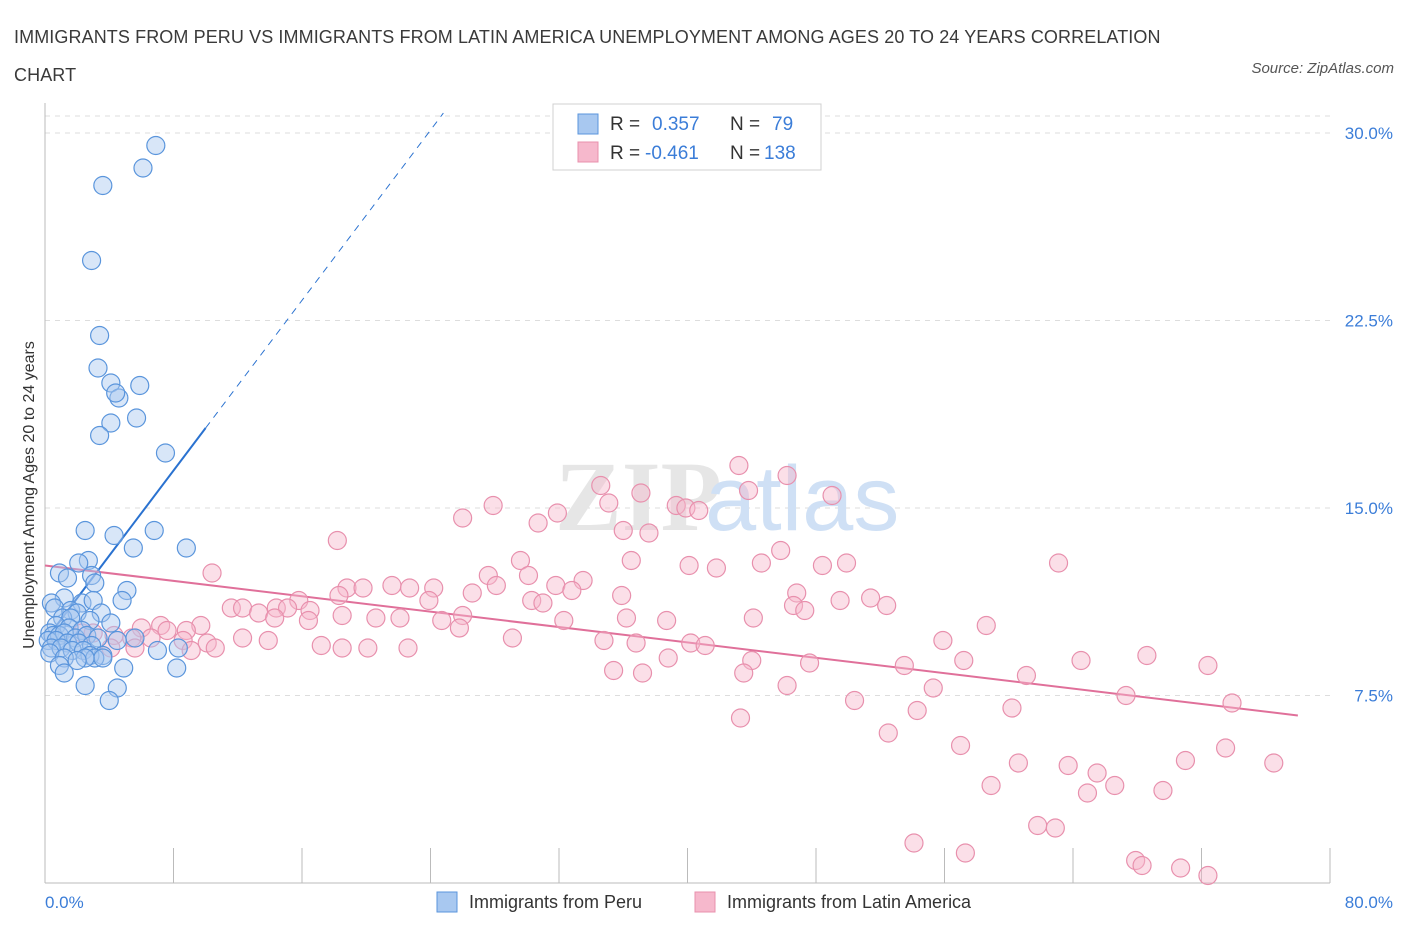  Describe the element at coordinates (555, 902) in the screenshot. I see `bottom-legend-label-peru: Immigrants from Peru` at that location.